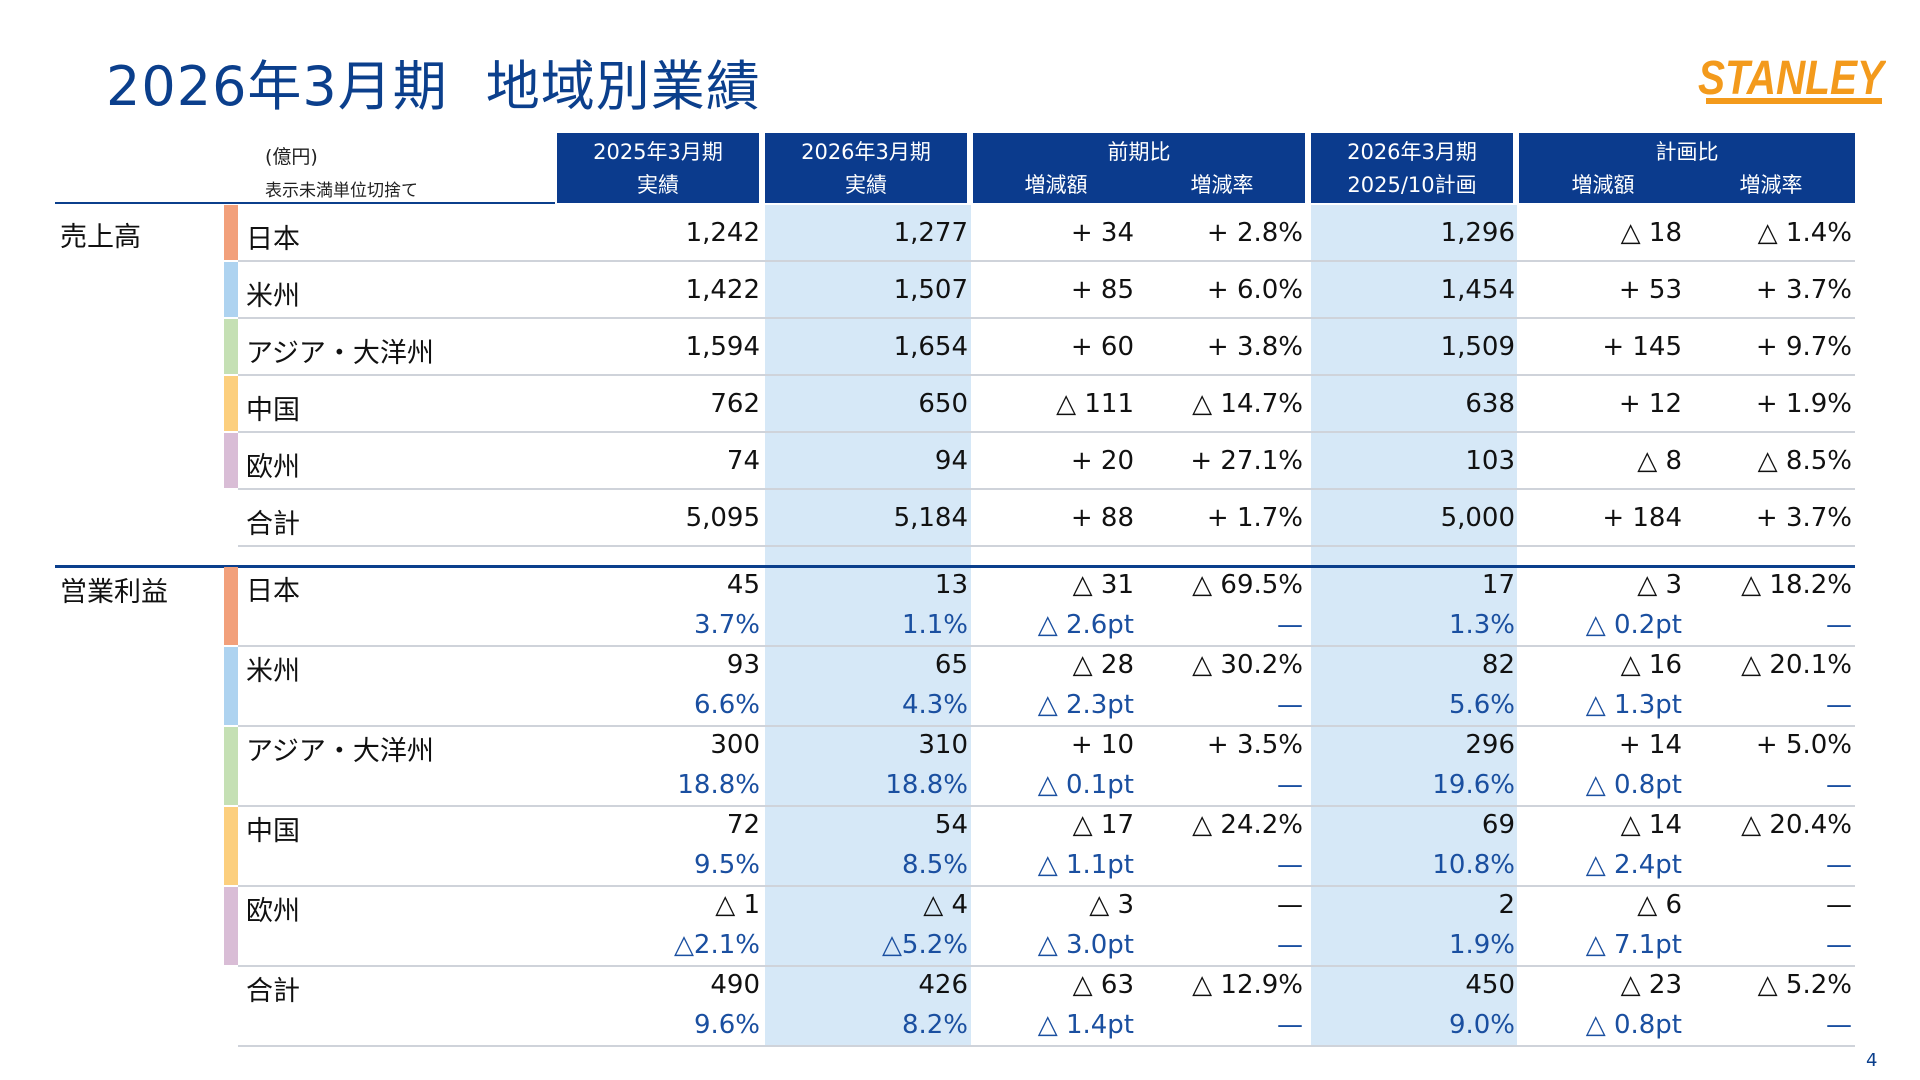 This screenshot has width=1920, height=1080. What do you see at coordinates (930, 233) in the screenshot?
I see `cell-sales-japan-fy2026-actual: 1,277` at bounding box center [930, 233].